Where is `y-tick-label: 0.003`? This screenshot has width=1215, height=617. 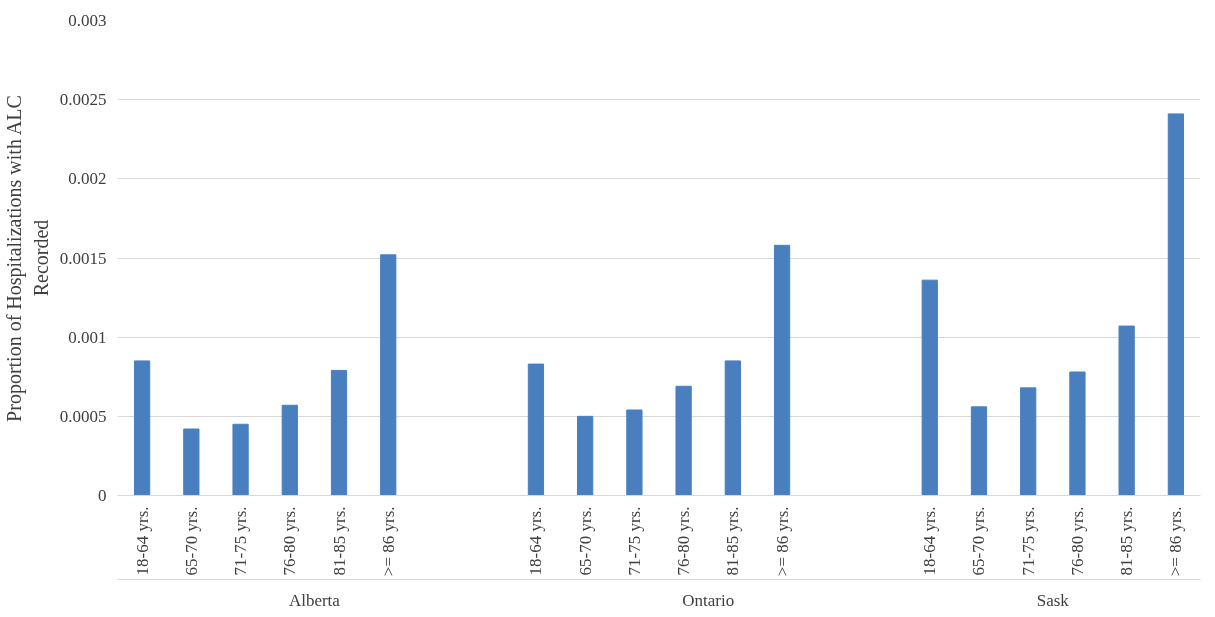
y-tick-label: 0.003 is located at coordinates (87, 20).